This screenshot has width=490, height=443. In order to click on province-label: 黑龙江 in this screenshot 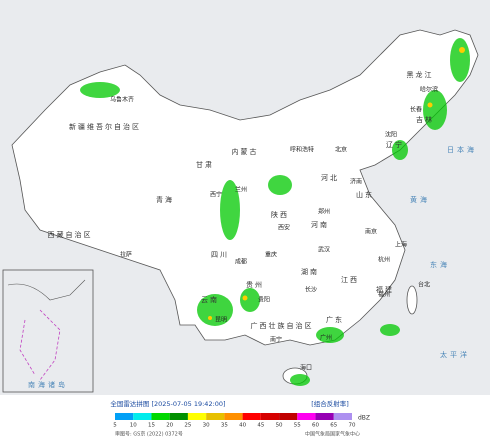, I will do `click(420, 74)`.